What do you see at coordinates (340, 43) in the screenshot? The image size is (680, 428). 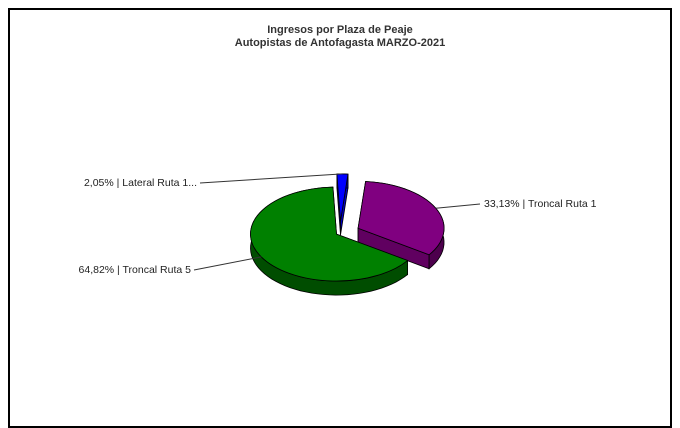 I see `chart-subtitle: Autopistas de Antofagasta MARZO-2021` at bounding box center [340, 43].